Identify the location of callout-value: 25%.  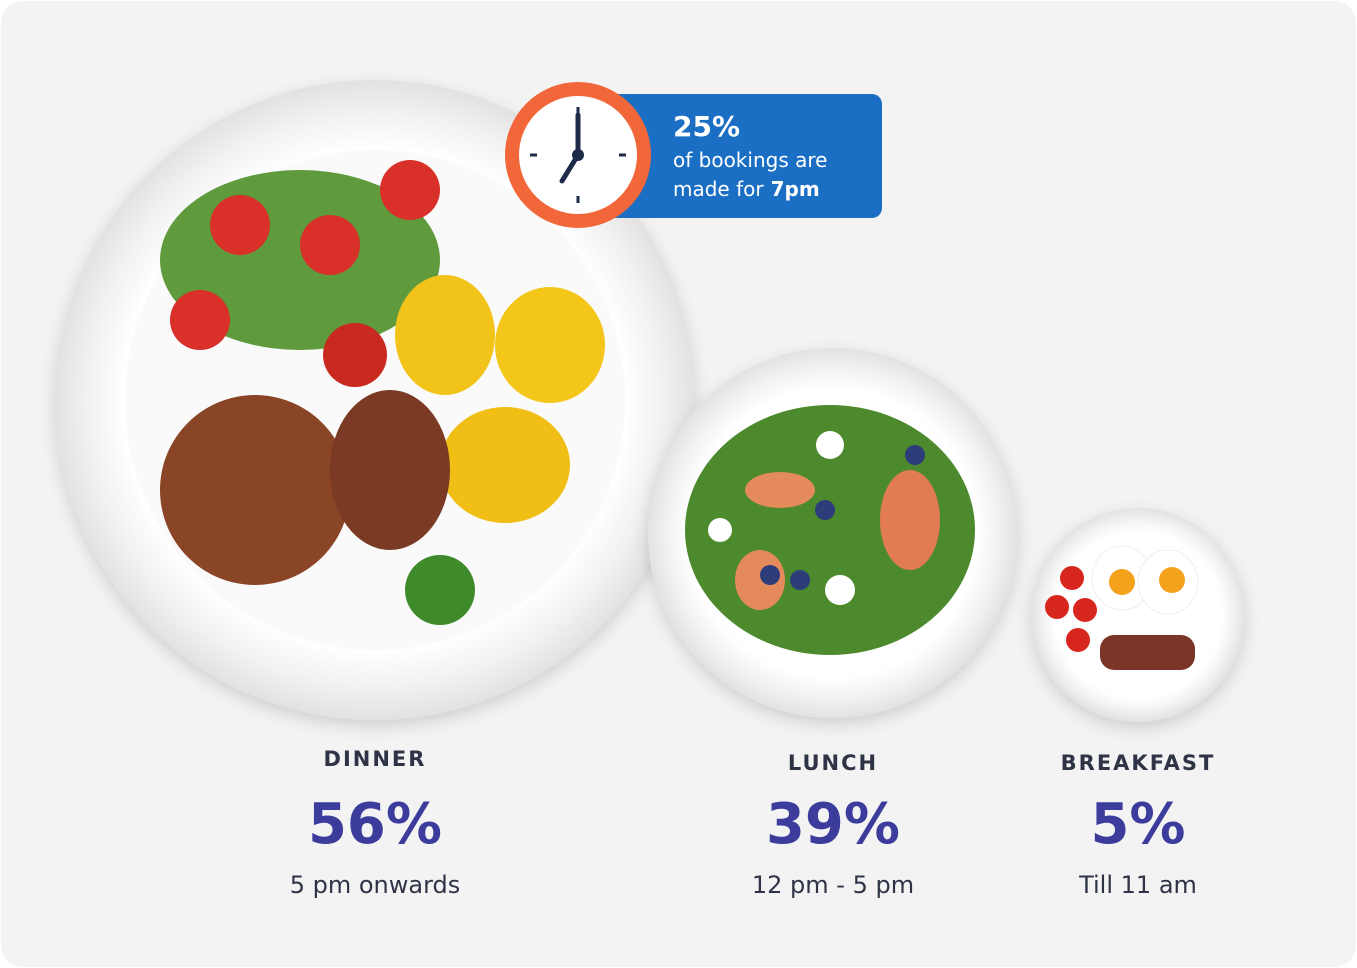
(706, 126).